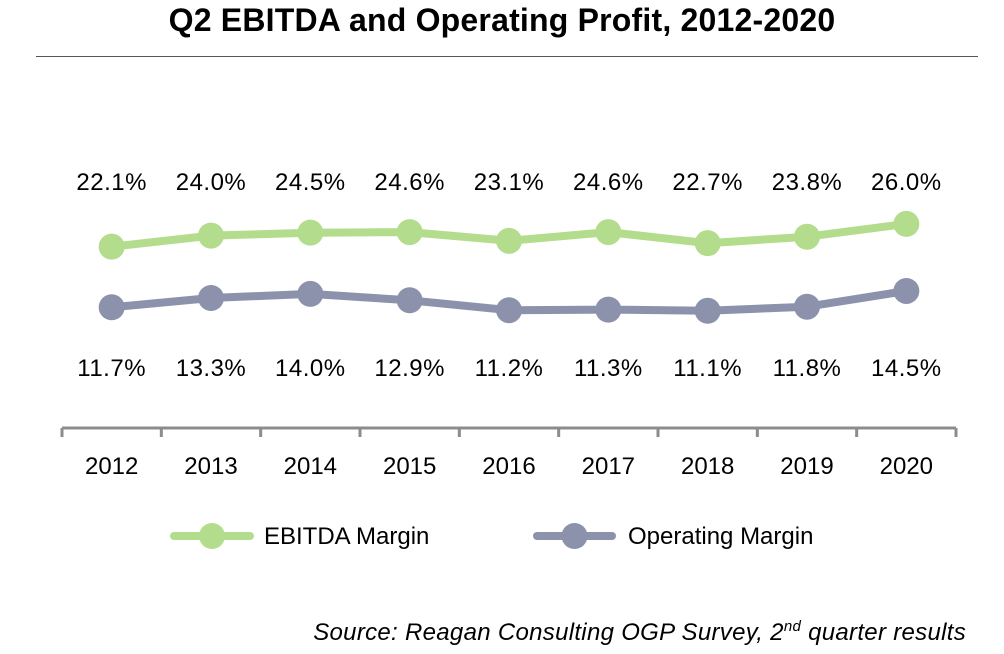 Image resolution: width=1004 pixels, height=654 pixels. I want to click on x-tick-label: 2015, so click(409, 466).